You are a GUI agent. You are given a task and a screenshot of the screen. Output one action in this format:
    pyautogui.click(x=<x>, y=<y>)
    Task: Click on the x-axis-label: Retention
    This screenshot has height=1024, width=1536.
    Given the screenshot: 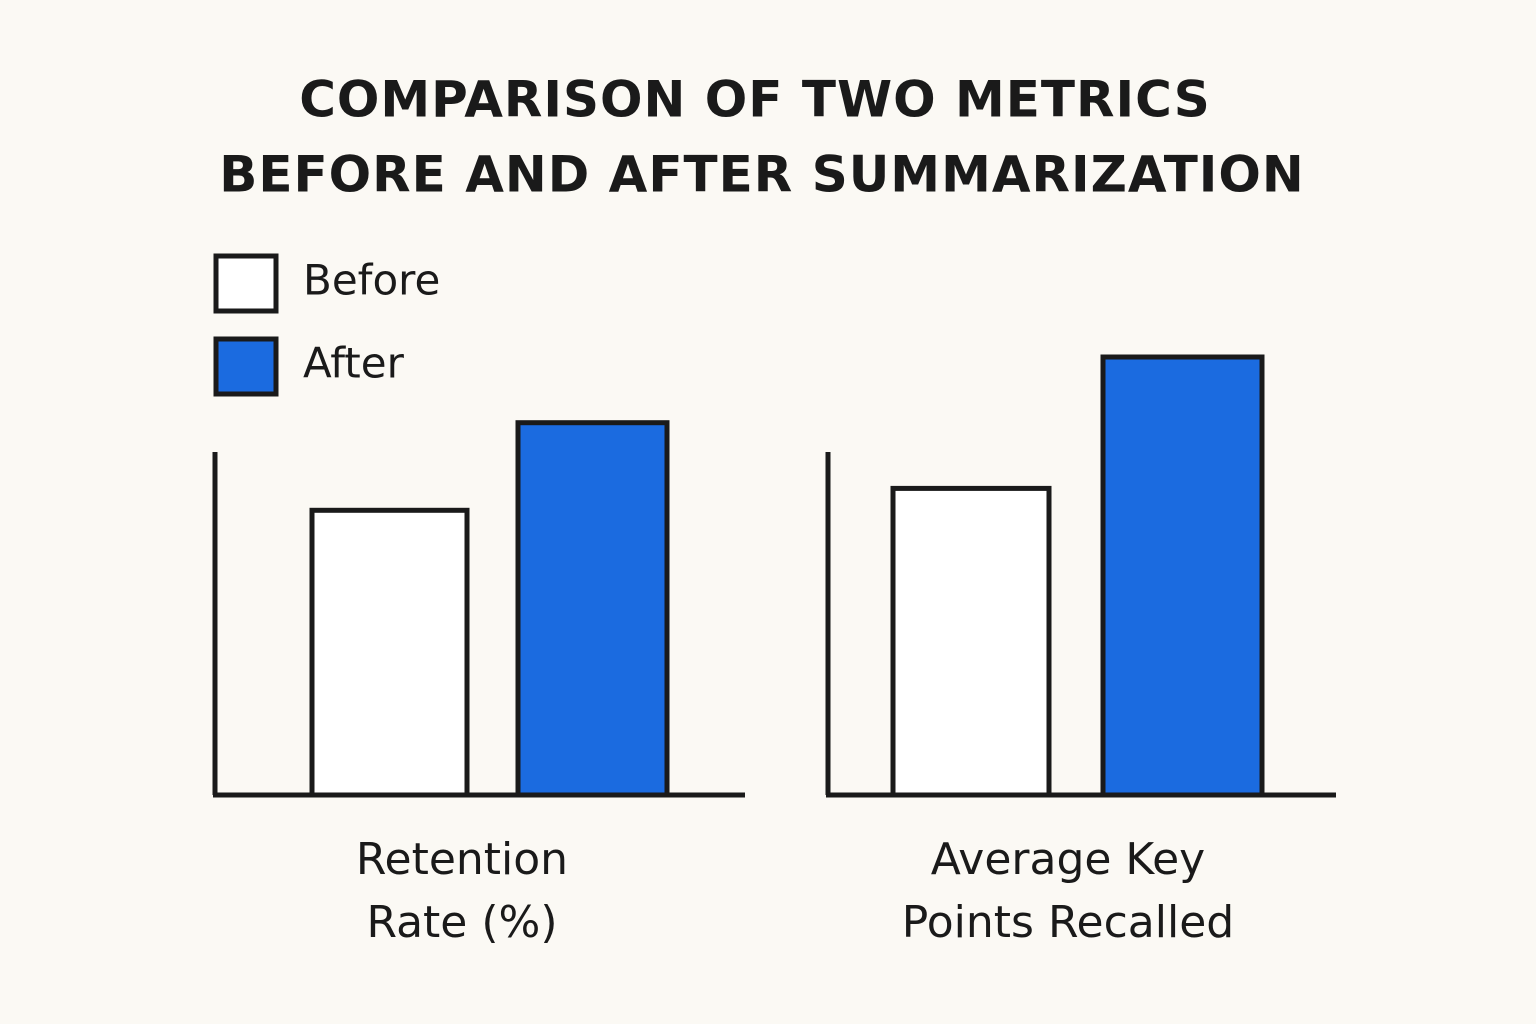 What is the action you would take?
    pyautogui.click(x=462, y=859)
    